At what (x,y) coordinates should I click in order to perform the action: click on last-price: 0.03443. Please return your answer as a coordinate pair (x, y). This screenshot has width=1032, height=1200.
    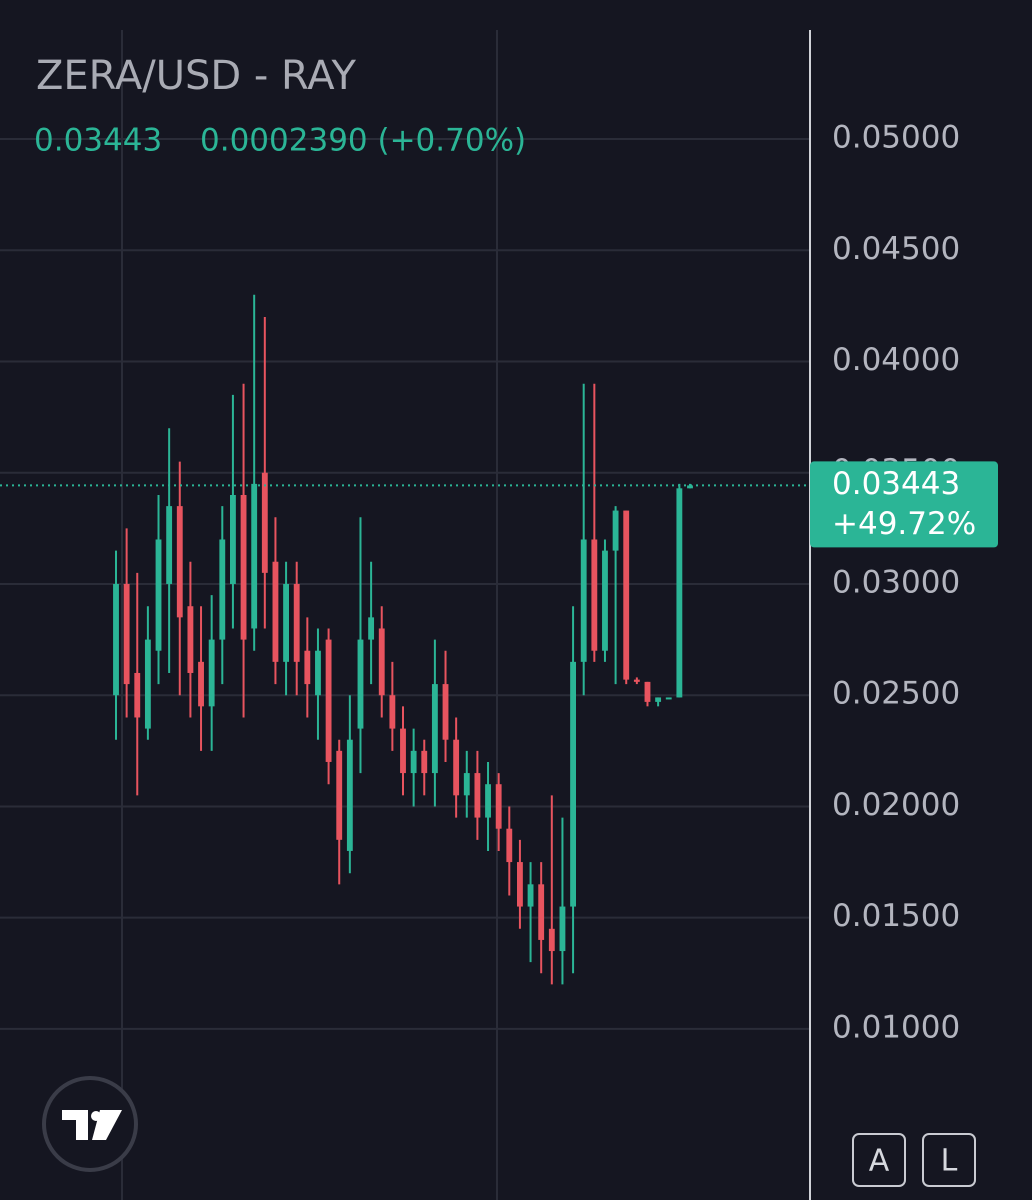
    Looking at the image, I should click on (98, 141).